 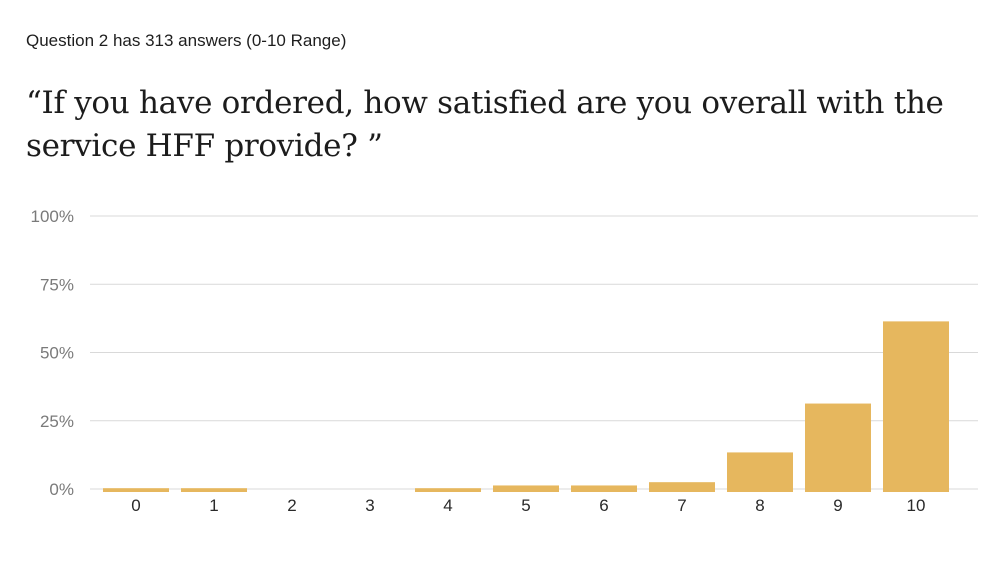 I want to click on x-tick-label-3: 3, so click(x=369, y=505).